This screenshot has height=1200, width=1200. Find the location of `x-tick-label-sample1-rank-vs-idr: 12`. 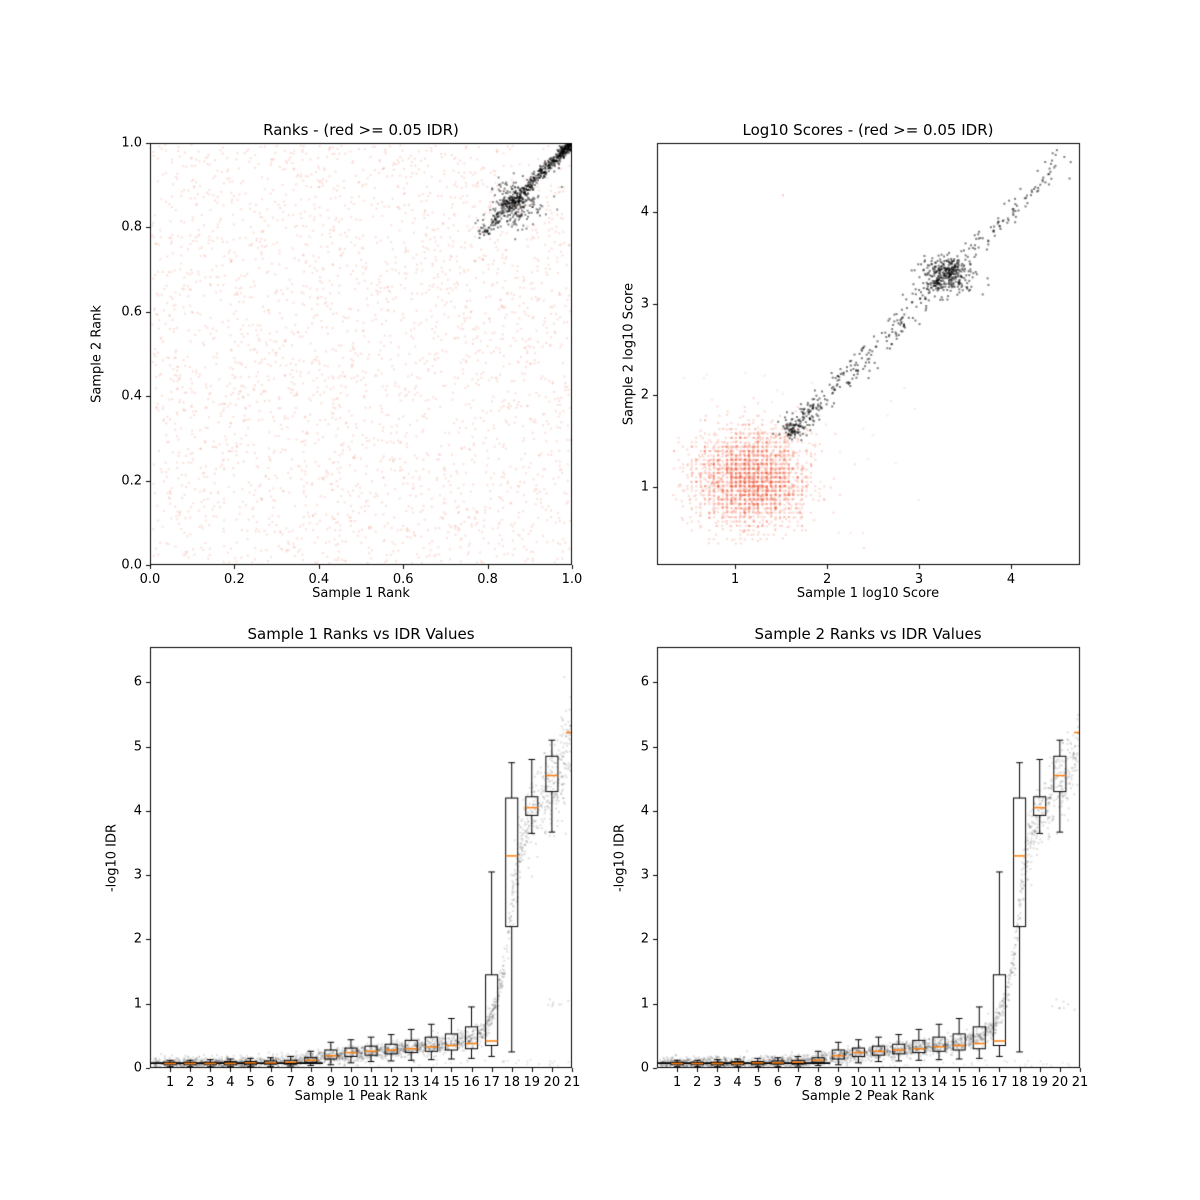

x-tick-label-sample1-rank-vs-idr: 12 is located at coordinates (391, 1082).